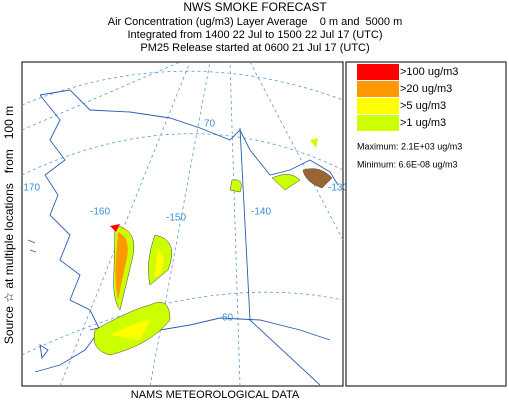  What do you see at coordinates (423, 106) in the screenshot?
I see `legend-label: >5 ug/m3` at bounding box center [423, 106].